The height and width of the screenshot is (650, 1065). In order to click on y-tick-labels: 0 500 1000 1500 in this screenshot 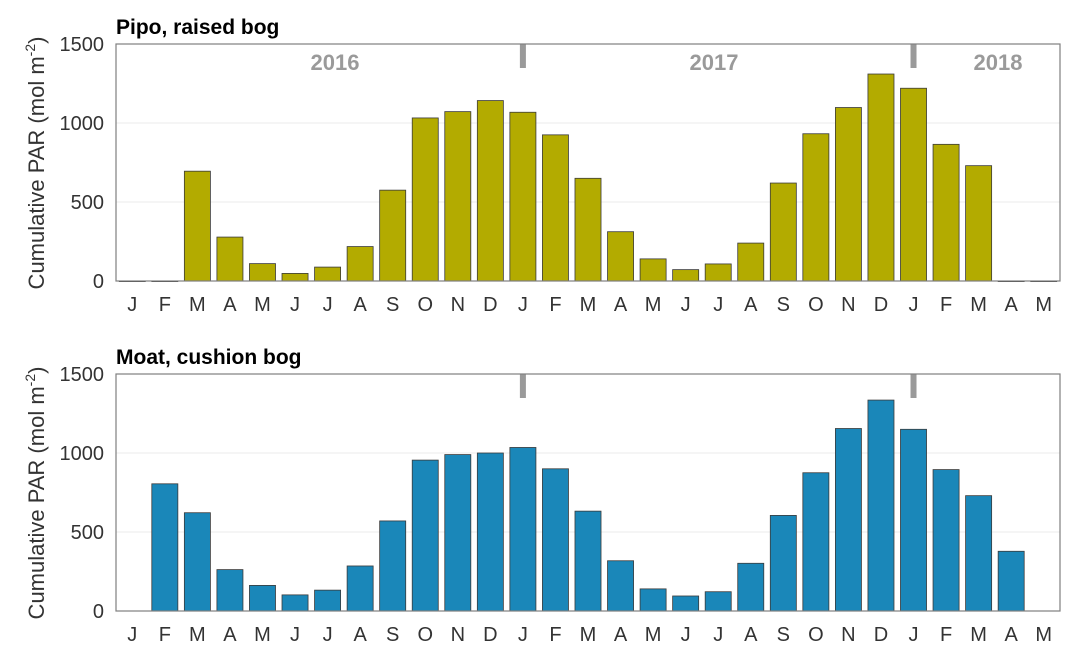, I will do `click(82, 493)`.